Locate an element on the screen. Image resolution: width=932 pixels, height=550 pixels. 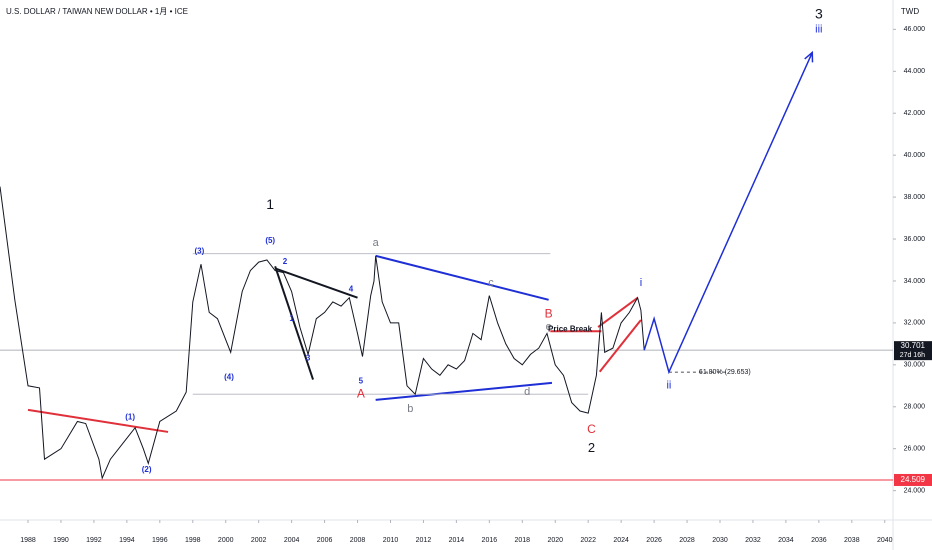
x-tick-label: 2006 is located at coordinates (325, 540).